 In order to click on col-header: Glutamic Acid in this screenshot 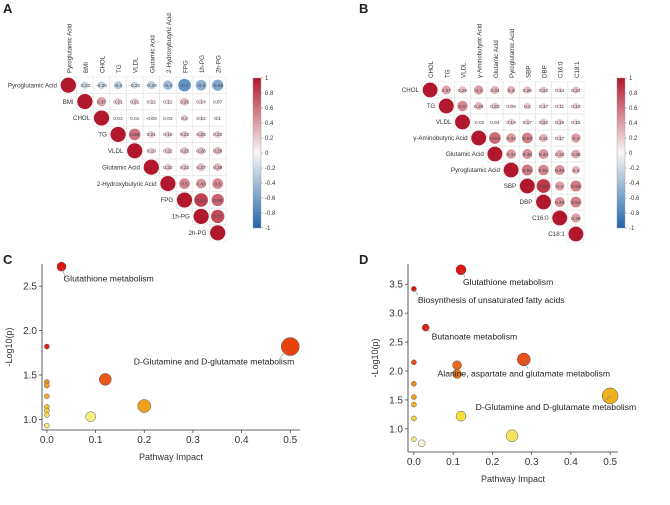, I will do `click(496, 59)`.